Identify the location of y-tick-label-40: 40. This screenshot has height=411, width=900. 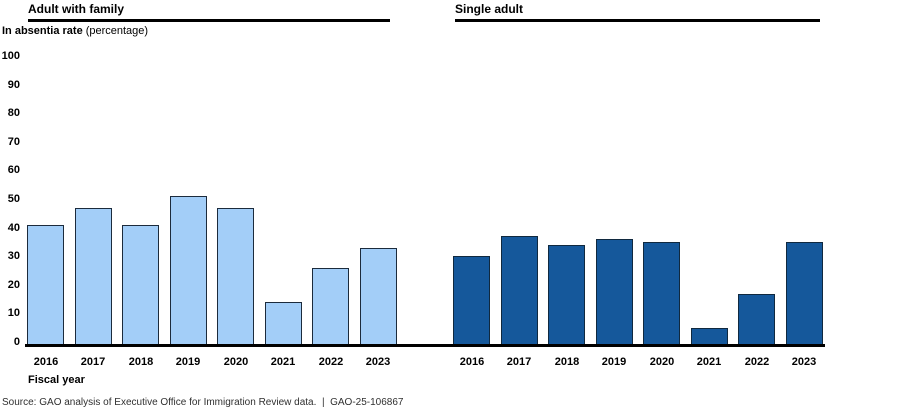
(13, 228).